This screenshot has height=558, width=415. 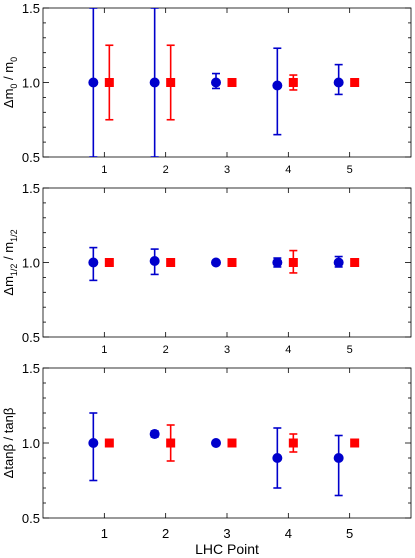 I want to click on y-axis-label: Δm1/2 / m1/2, so click(x=10, y=262).